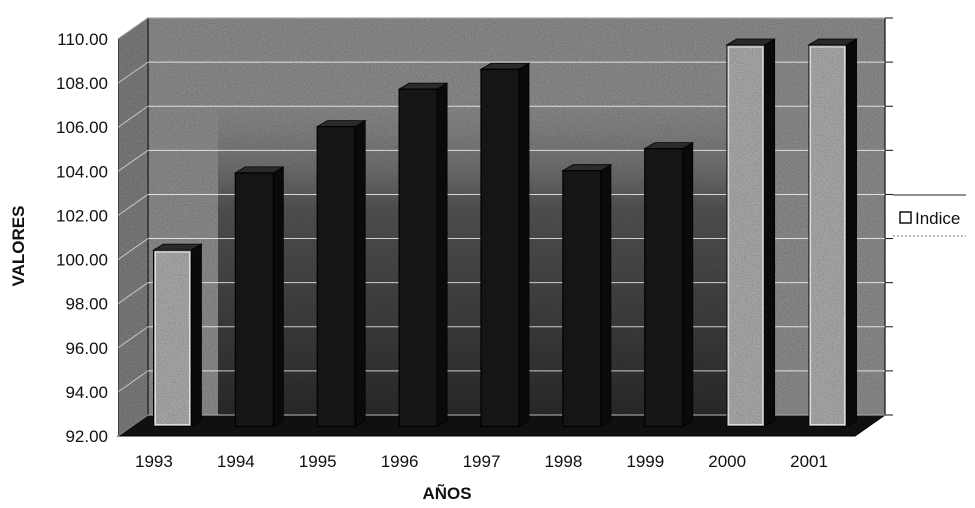 This screenshot has width=975, height=508. What do you see at coordinates (154, 461) in the screenshot?
I see `x-tick-label-1993: 1993` at bounding box center [154, 461].